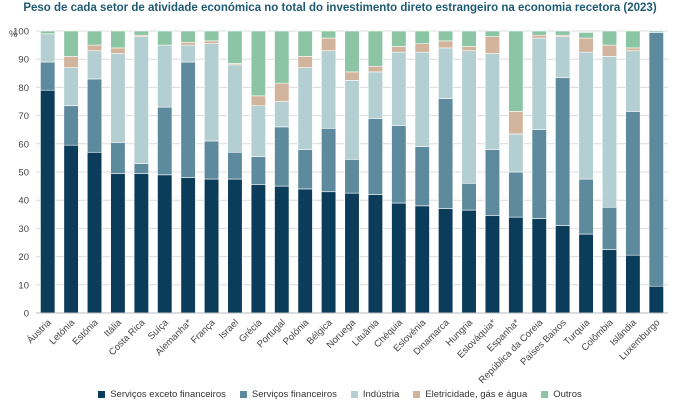  Describe the element at coordinates (23, 285) in the screenshot. I see `y-tick-label: 10` at that location.